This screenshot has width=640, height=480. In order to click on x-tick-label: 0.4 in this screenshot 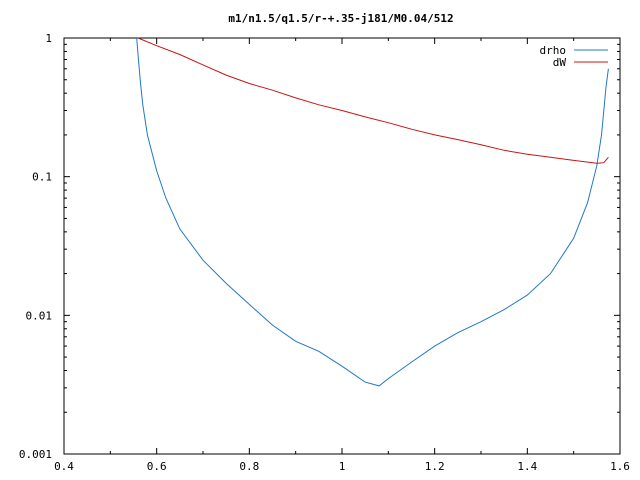, I will do `click(64, 466)`.